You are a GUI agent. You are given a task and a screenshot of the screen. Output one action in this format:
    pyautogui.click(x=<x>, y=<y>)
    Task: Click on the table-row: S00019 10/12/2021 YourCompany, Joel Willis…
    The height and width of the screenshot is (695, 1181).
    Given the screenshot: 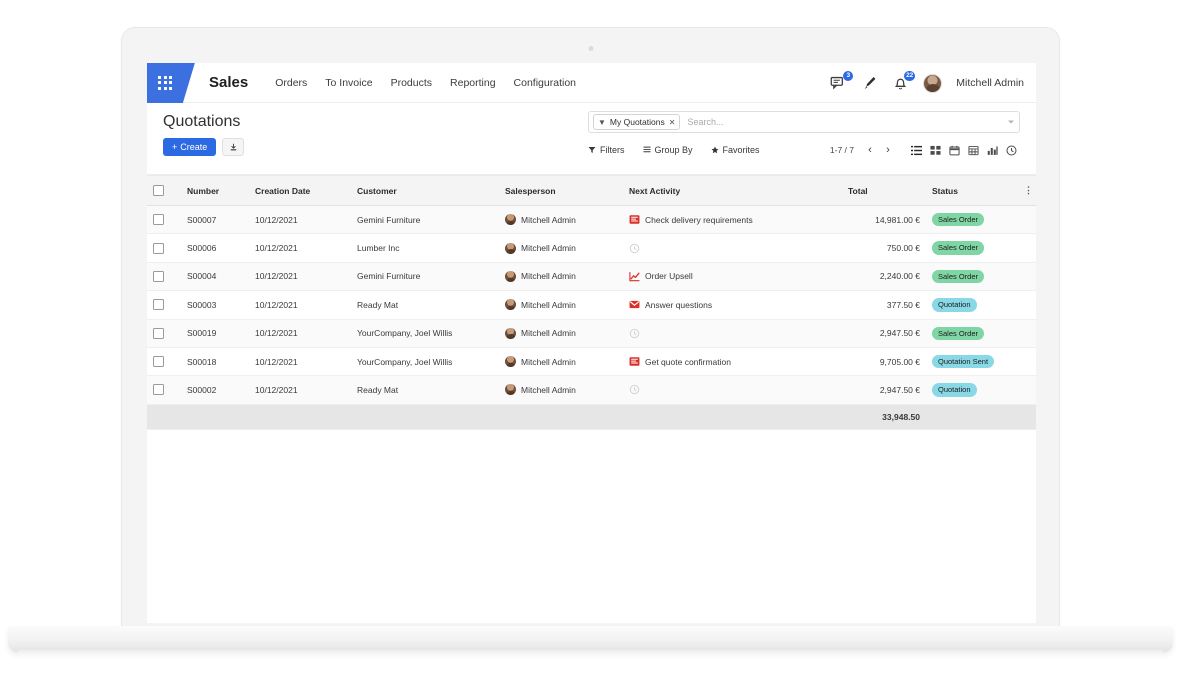 What is the action you would take?
    pyautogui.click(x=591, y=333)
    